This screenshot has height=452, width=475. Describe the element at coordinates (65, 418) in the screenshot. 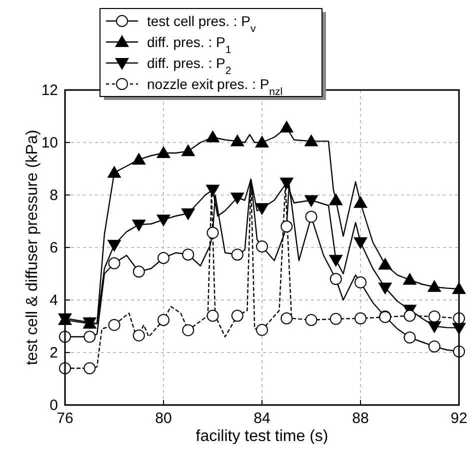

I see `x-tick-label: 76` at that location.